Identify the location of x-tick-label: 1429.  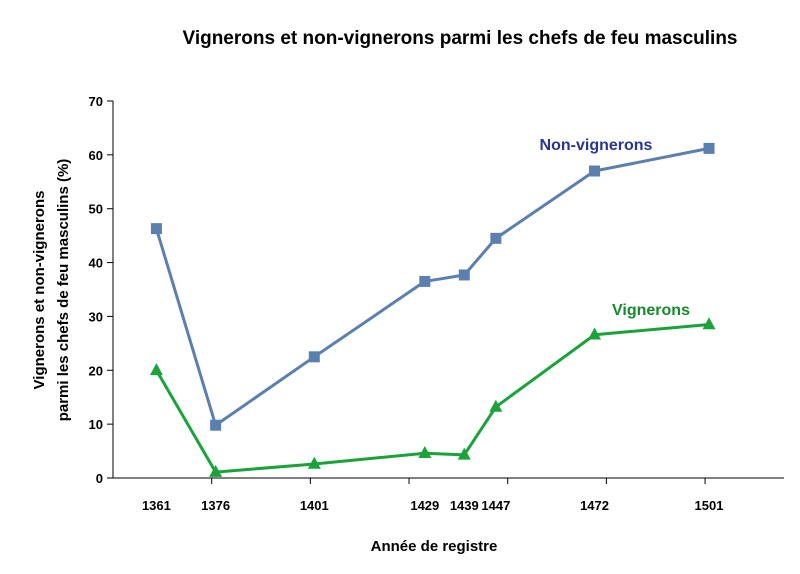
(424, 505).